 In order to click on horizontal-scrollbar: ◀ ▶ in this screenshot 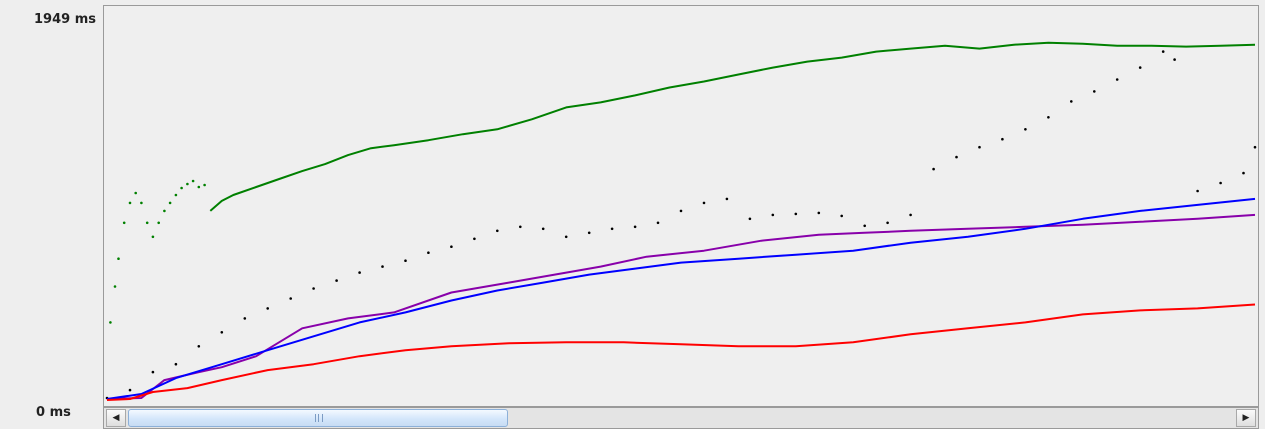, I will do `click(681, 418)`.